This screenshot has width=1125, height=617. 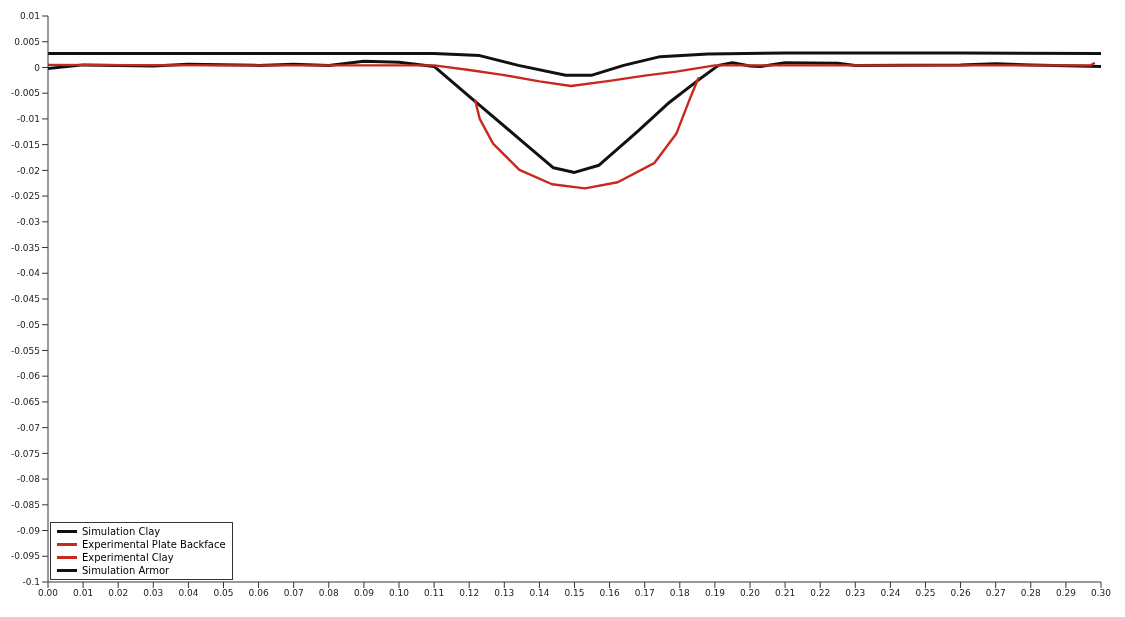 What do you see at coordinates (25, 196) in the screenshot?
I see `y-tick-label: -0.025` at bounding box center [25, 196].